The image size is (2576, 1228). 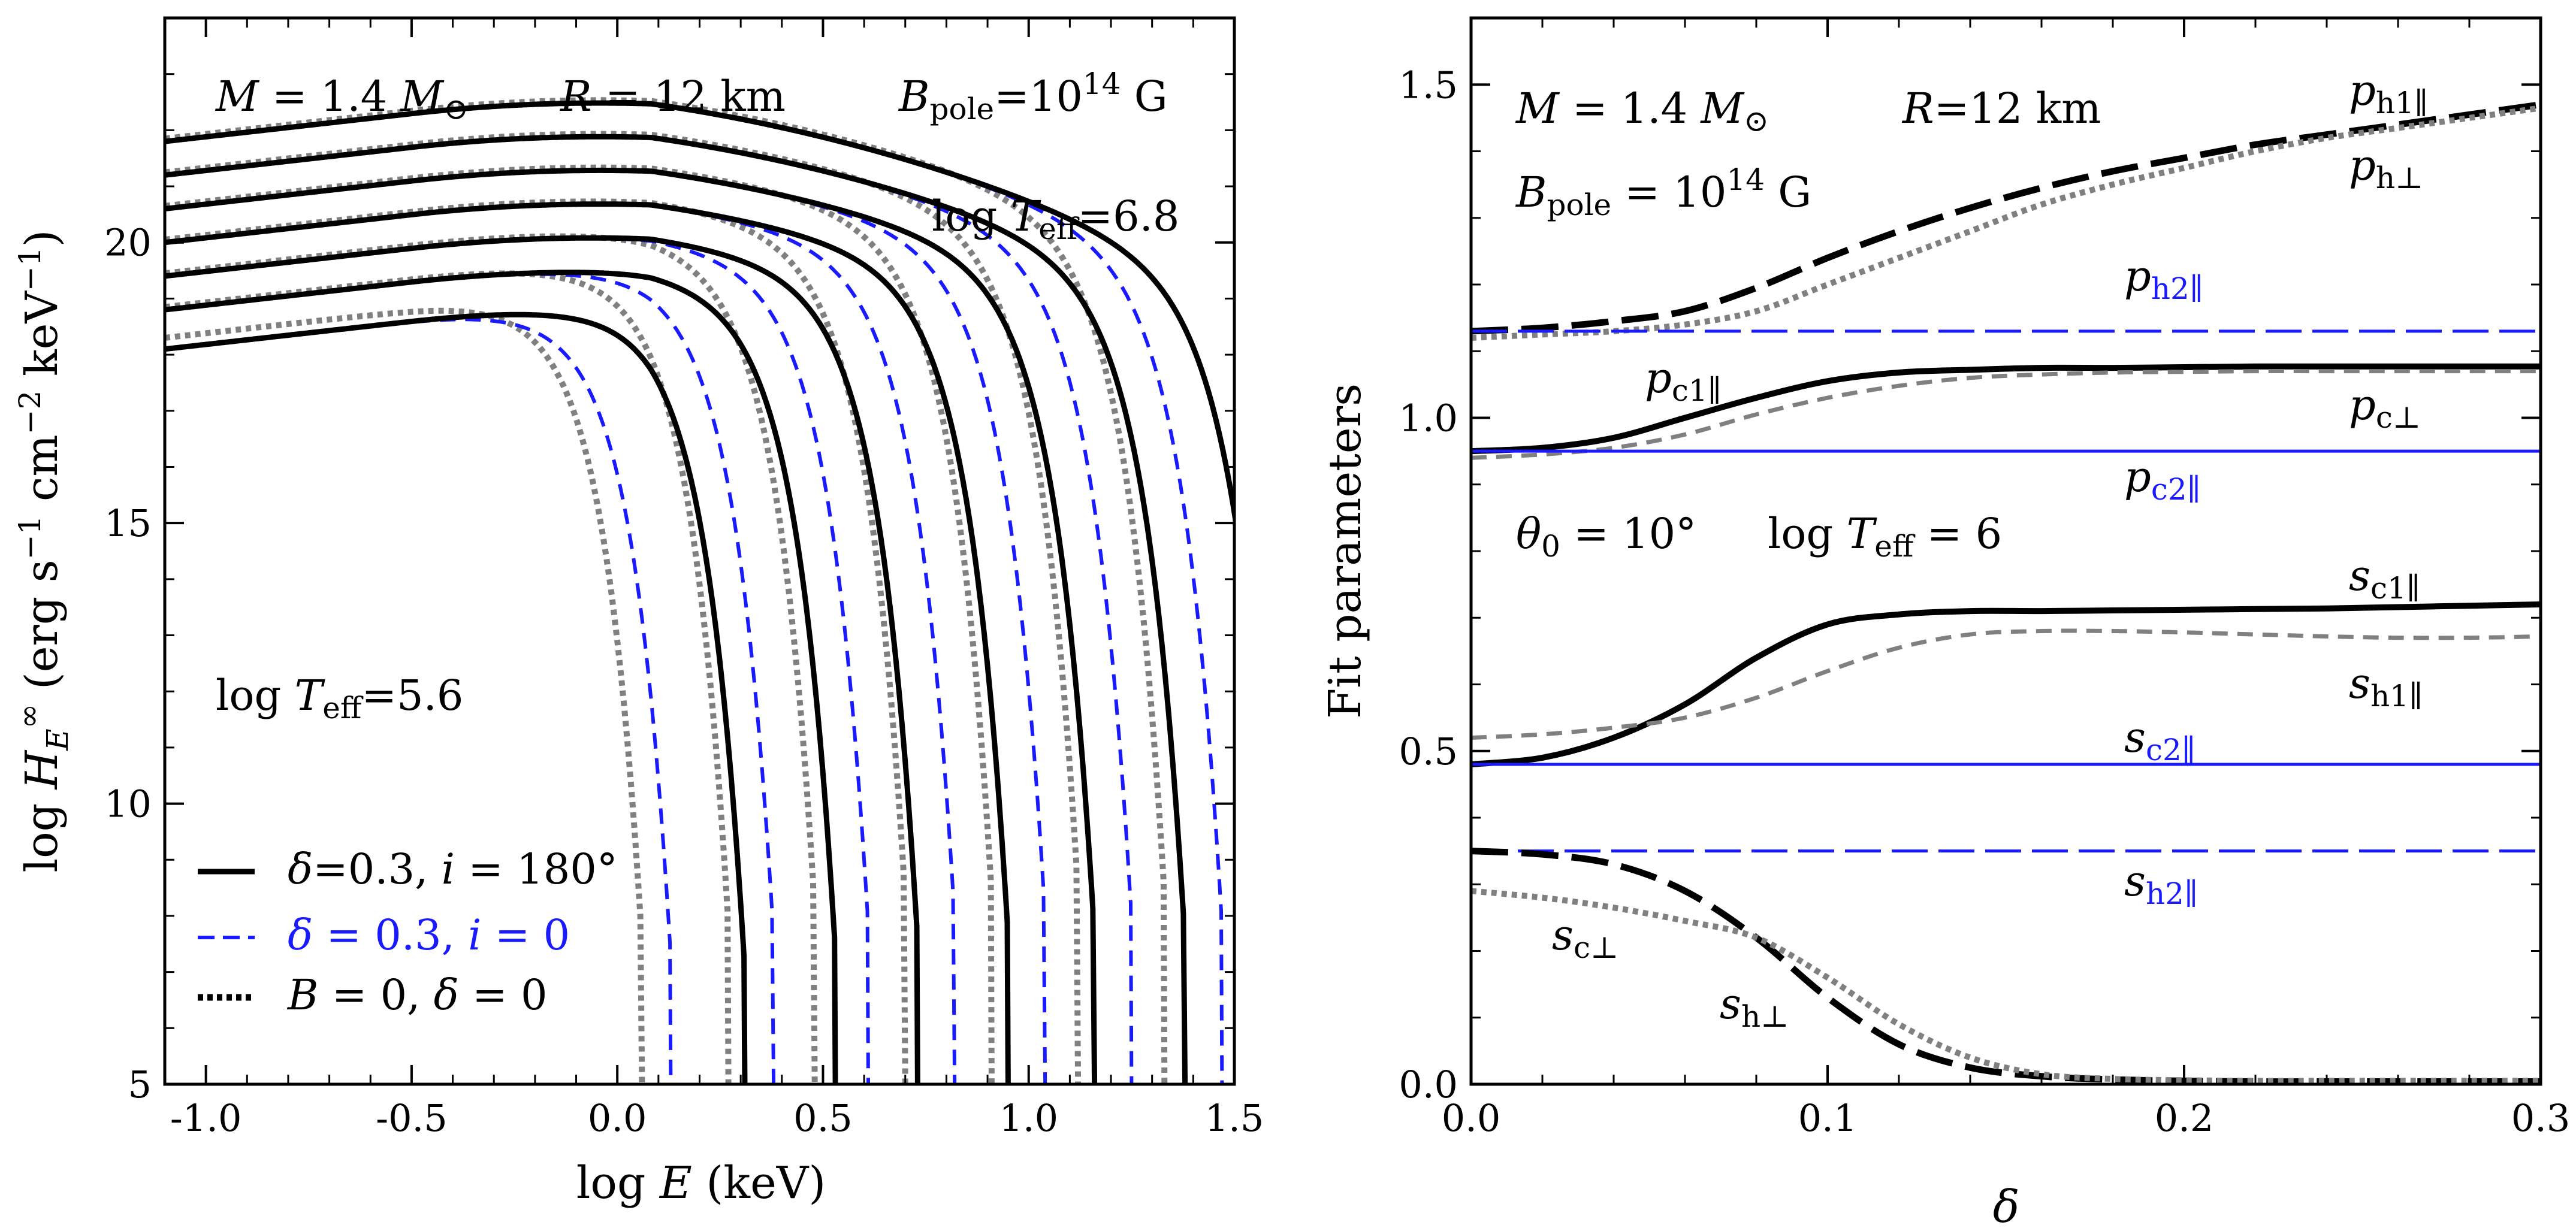 I want to click on left-teff-high-label: log Teff=6.8, so click(x=1055, y=219).